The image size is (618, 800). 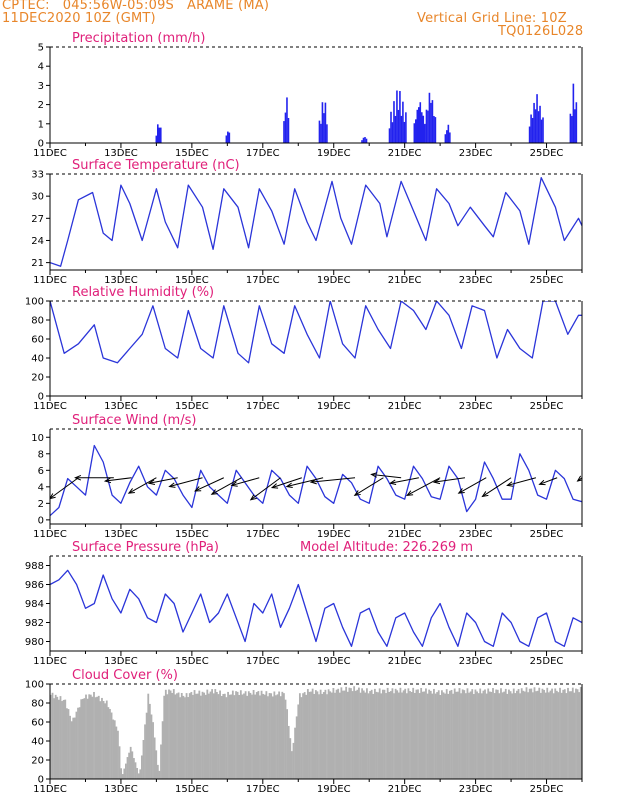 I want to click on ytick-label-wind-1: 2, so click(x=41, y=504).